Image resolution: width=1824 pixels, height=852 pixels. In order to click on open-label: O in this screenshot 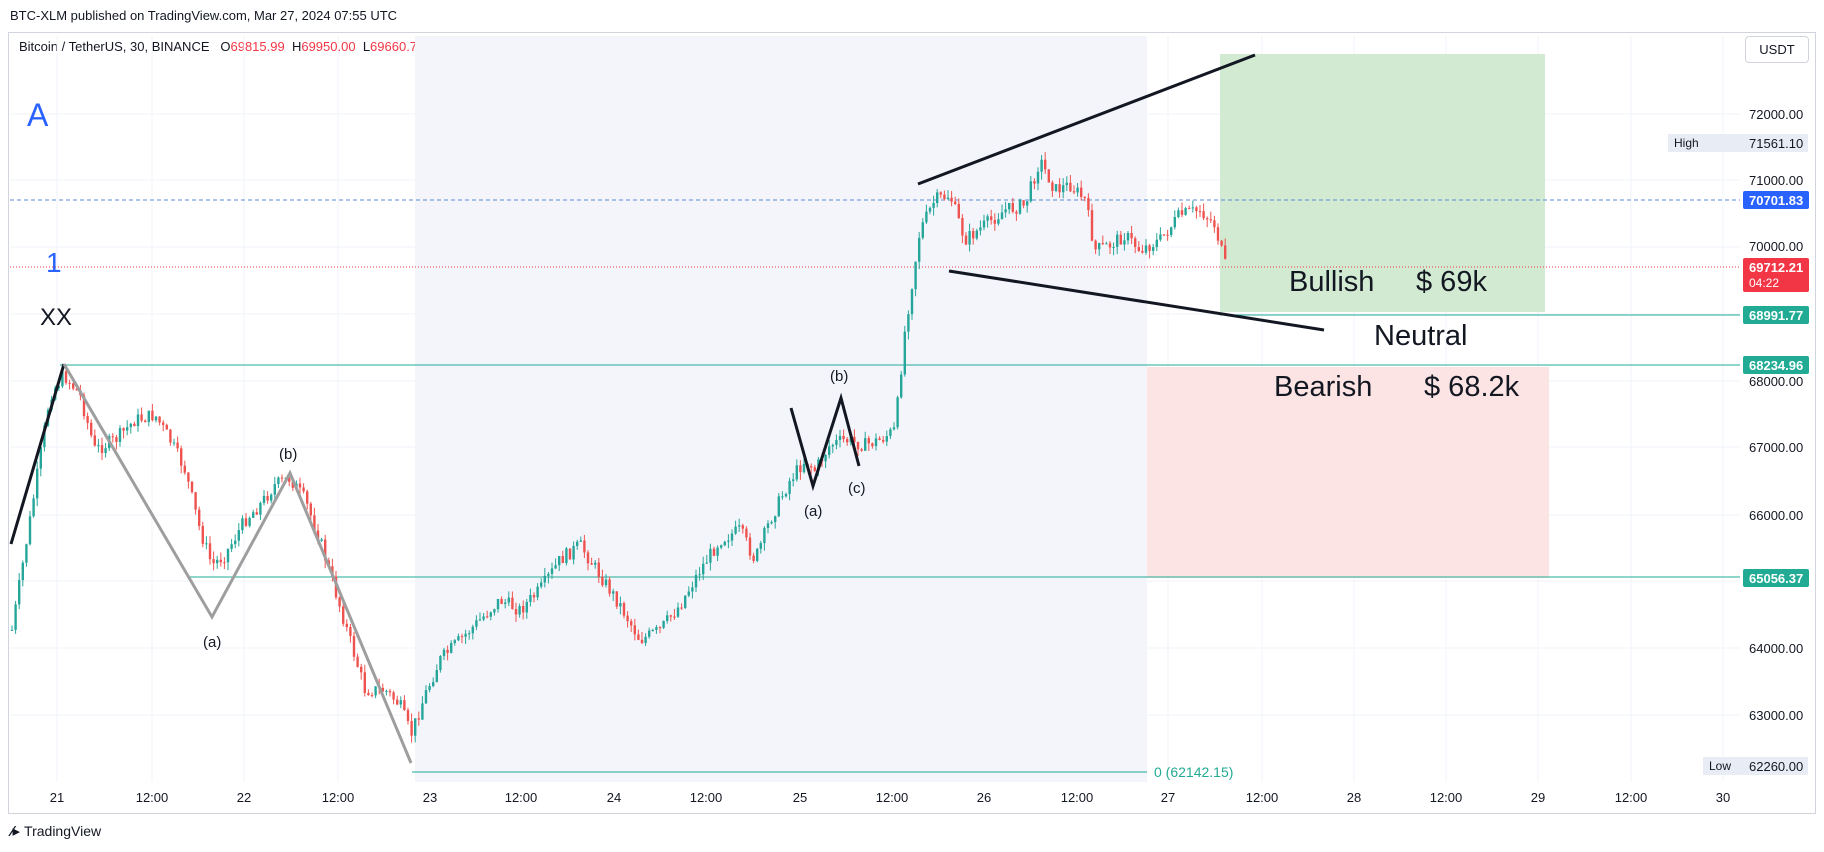, I will do `click(225, 46)`.